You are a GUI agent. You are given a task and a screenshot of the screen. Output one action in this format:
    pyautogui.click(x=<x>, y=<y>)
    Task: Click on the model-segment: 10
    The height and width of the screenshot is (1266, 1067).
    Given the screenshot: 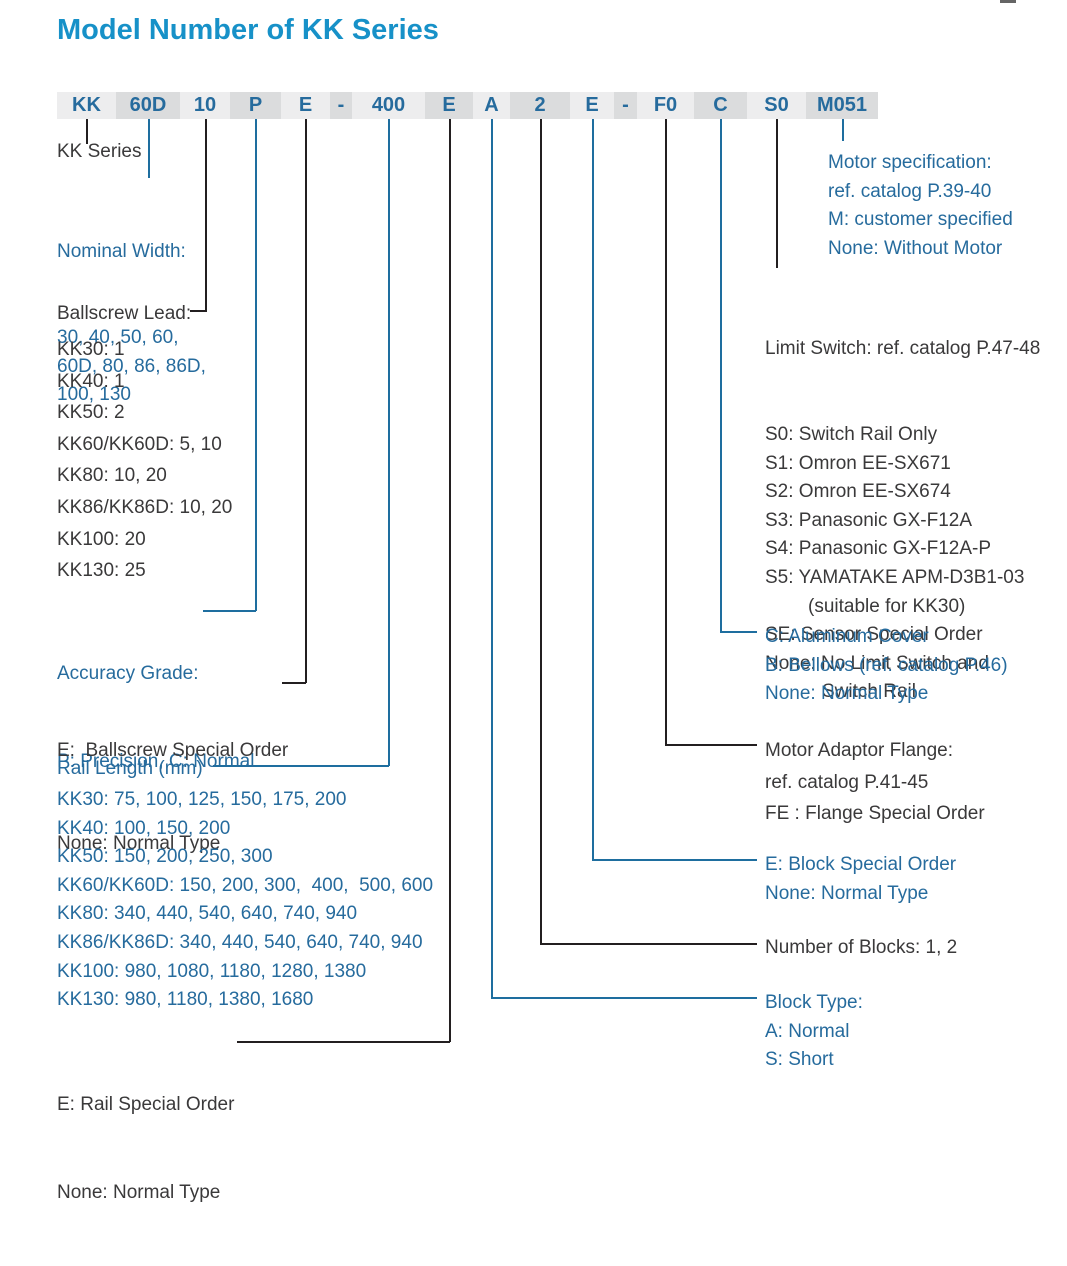 What is the action you would take?
    pyautogui.click(x=205, y=105)
    